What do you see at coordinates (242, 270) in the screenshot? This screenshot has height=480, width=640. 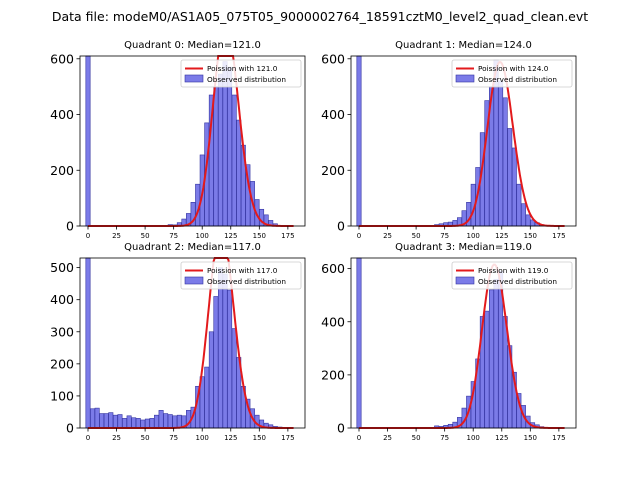 I see `legend-label-fit: Poission with 117.0` at bounding box center [242, 270].